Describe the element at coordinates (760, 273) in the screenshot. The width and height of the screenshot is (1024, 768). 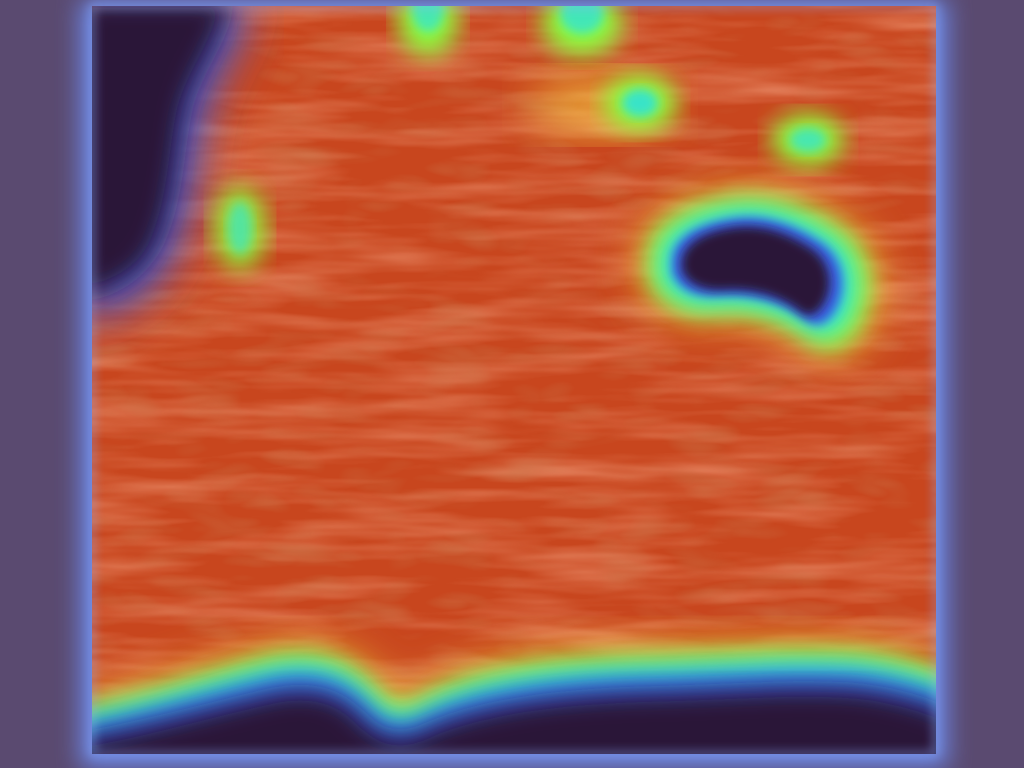
I see `australia-landmass` at that location.